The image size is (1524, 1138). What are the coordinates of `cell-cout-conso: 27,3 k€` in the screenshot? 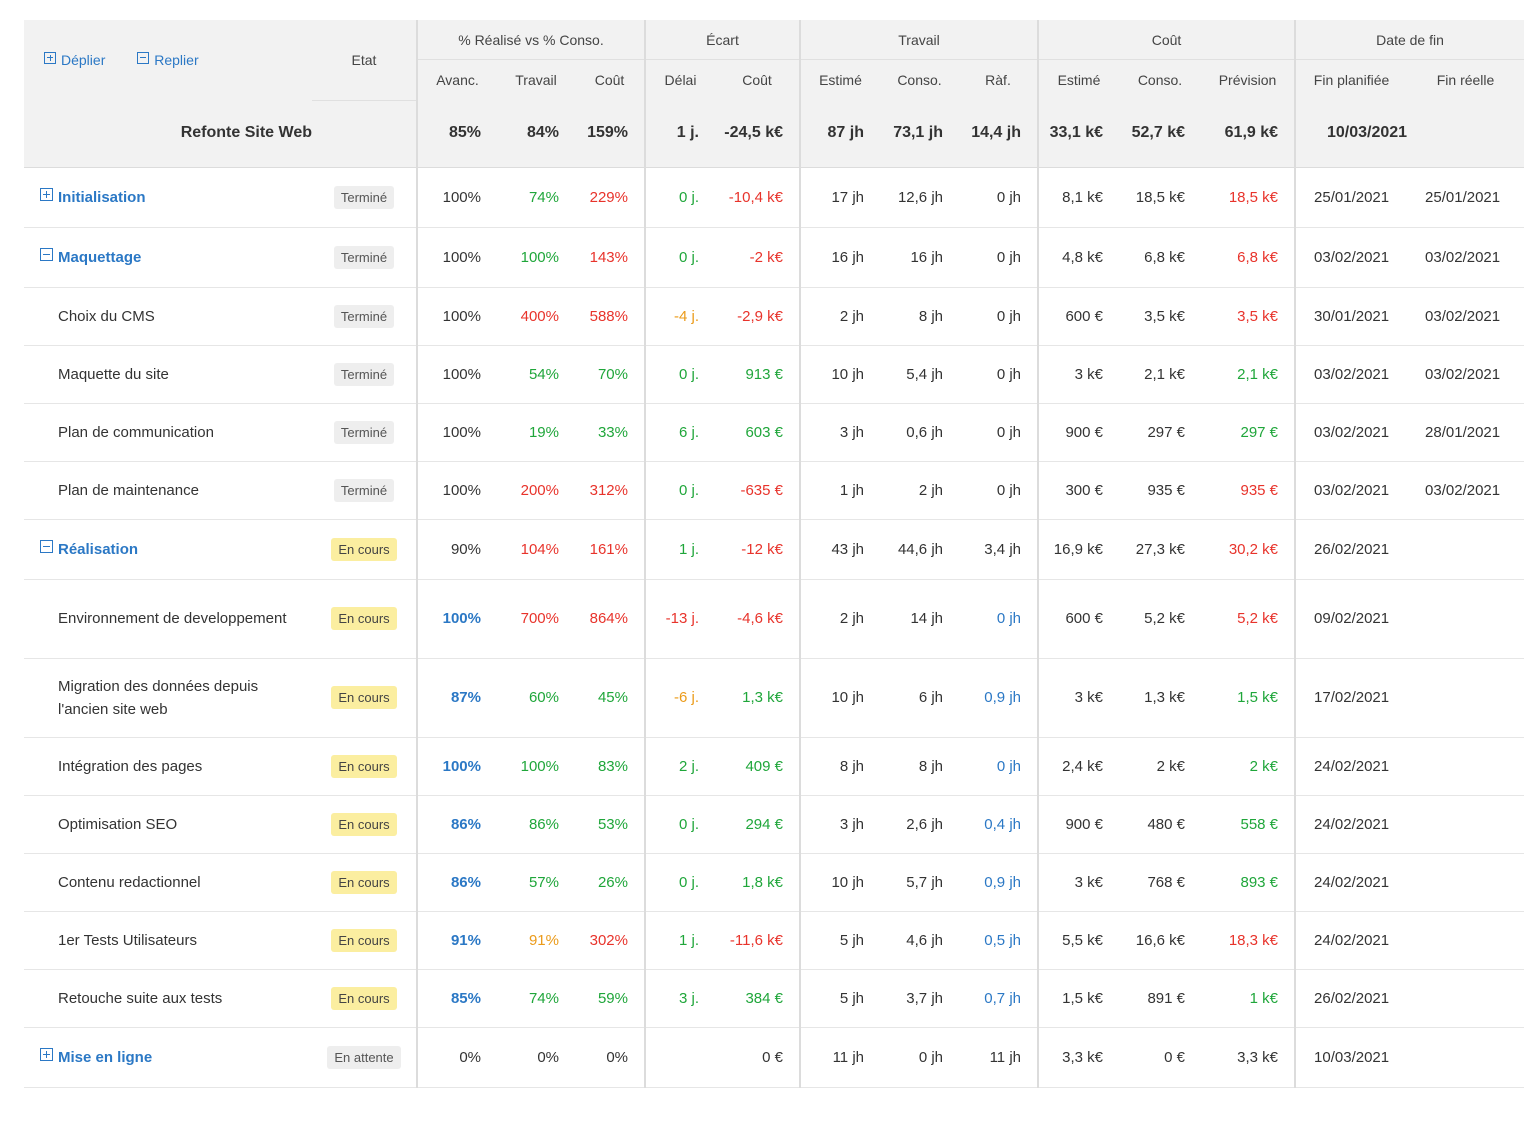 It's located at (1160, 549).